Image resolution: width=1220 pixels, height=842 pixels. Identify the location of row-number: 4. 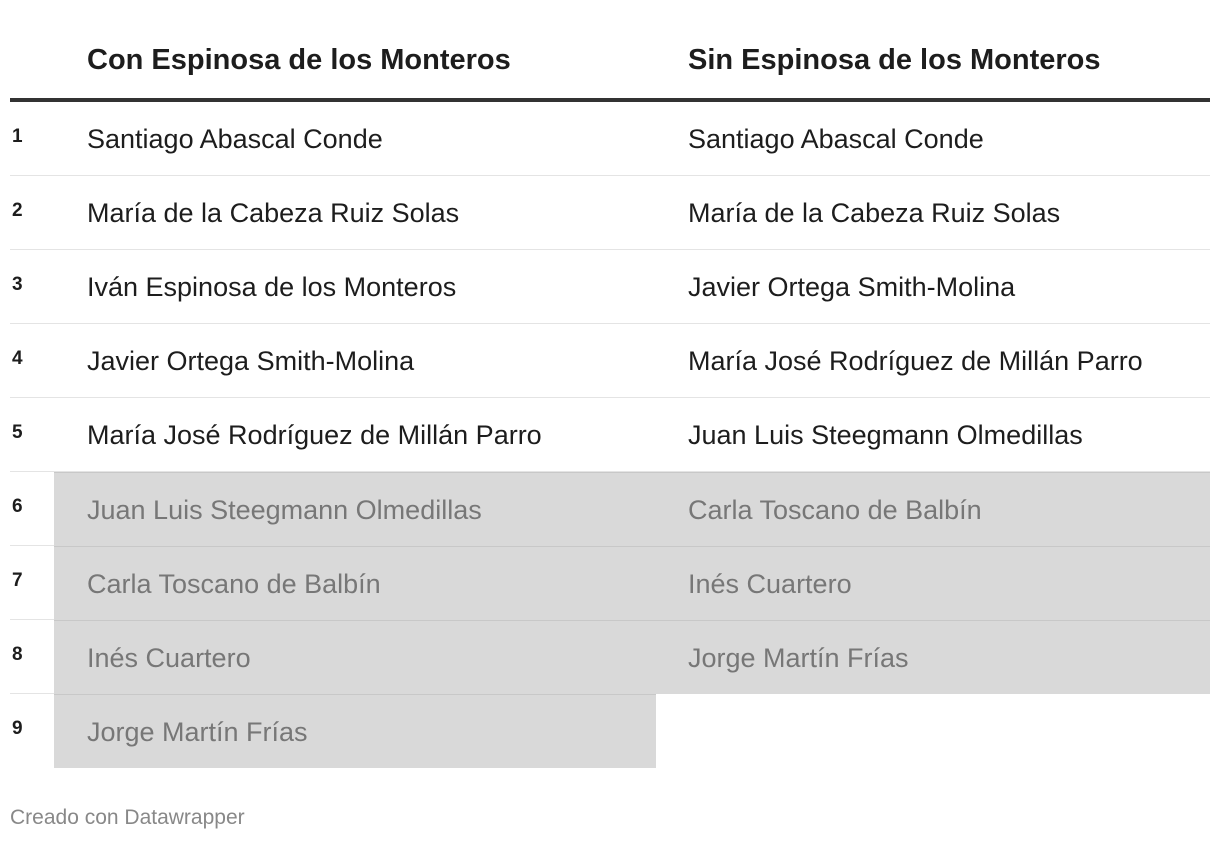
(17, 358).